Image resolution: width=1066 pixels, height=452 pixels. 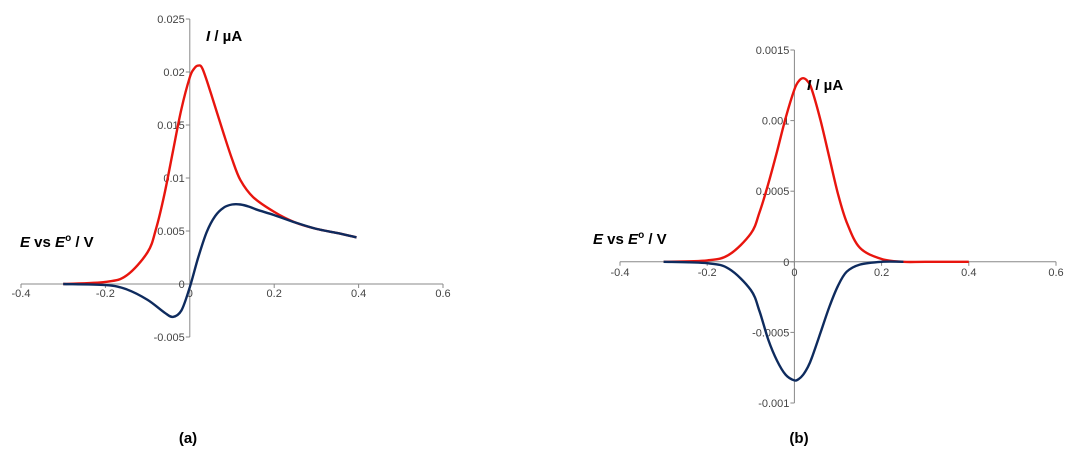 I want to click on y-tick-label: 0.005, so click(x=171, y=232).